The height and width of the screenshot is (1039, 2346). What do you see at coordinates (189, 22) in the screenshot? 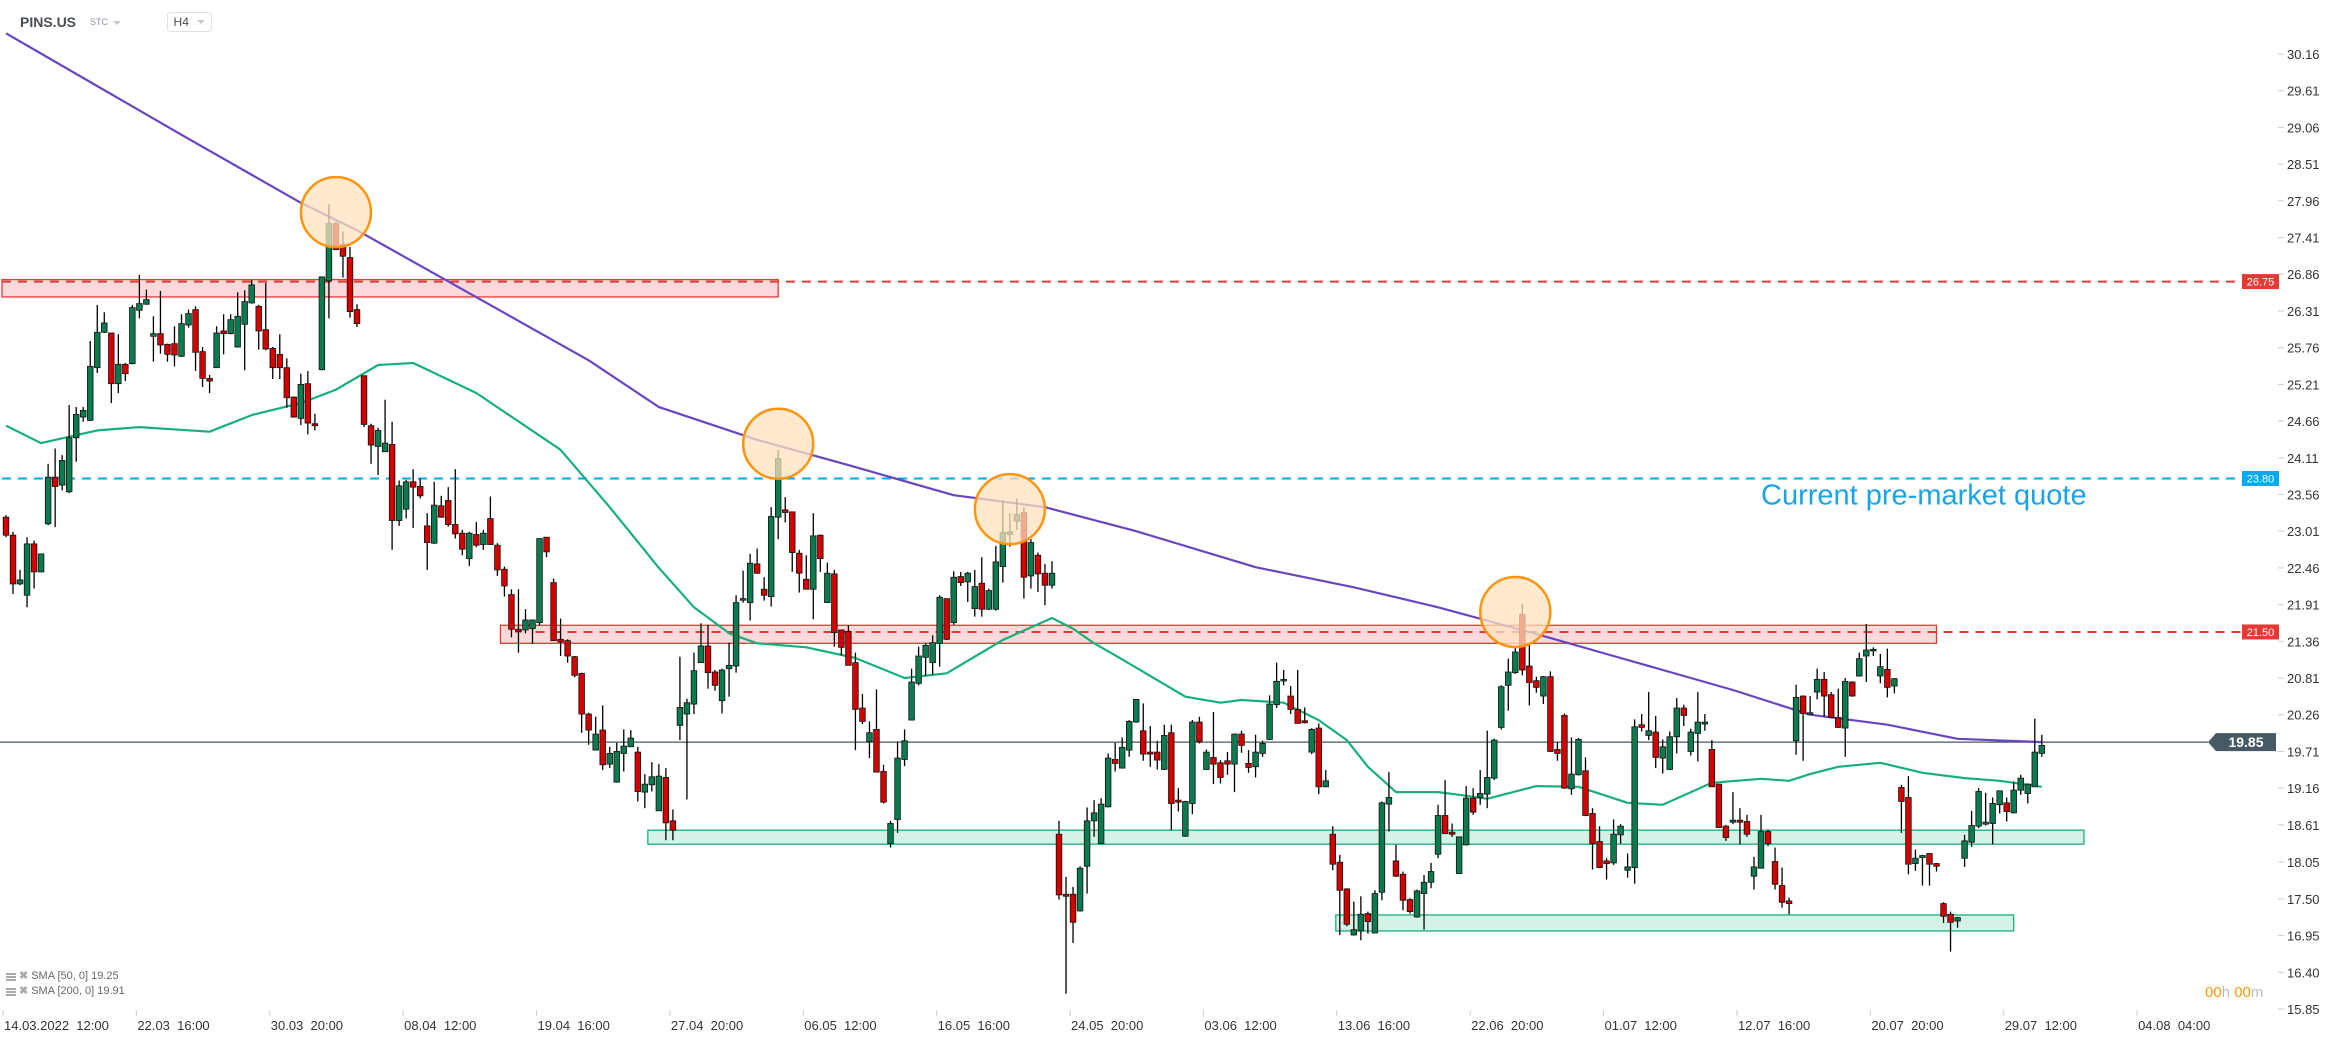
I see `timeframe-dropdown: H4` at bounding box center [189, 22].